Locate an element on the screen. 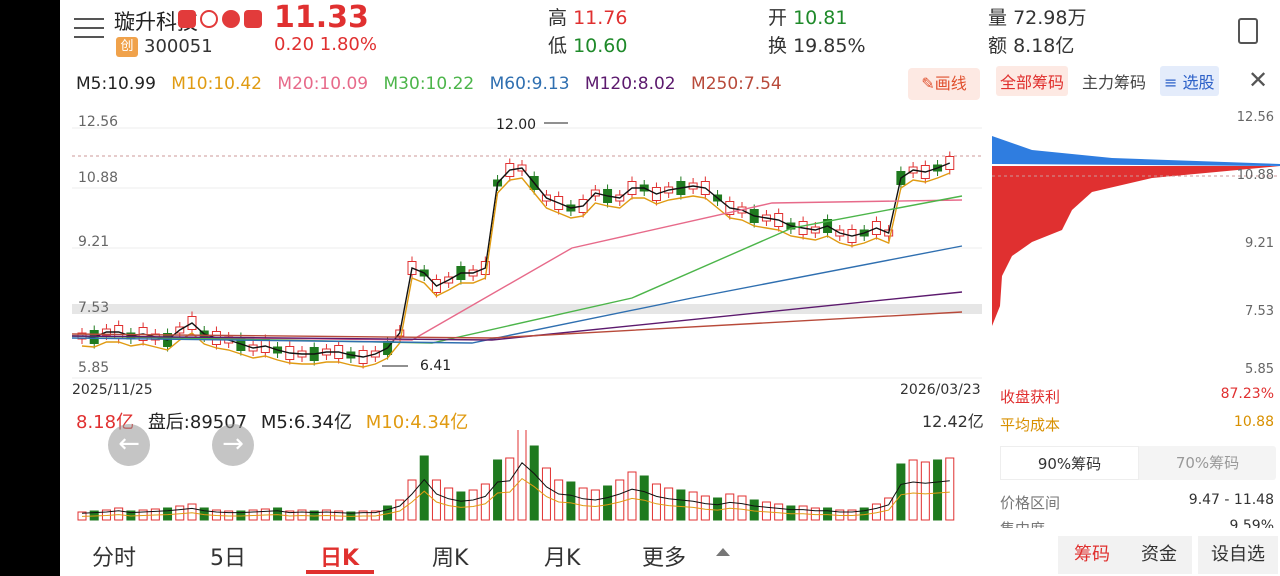  vol-m10: M10:4.34亿 is located at coordinates (417, 422).